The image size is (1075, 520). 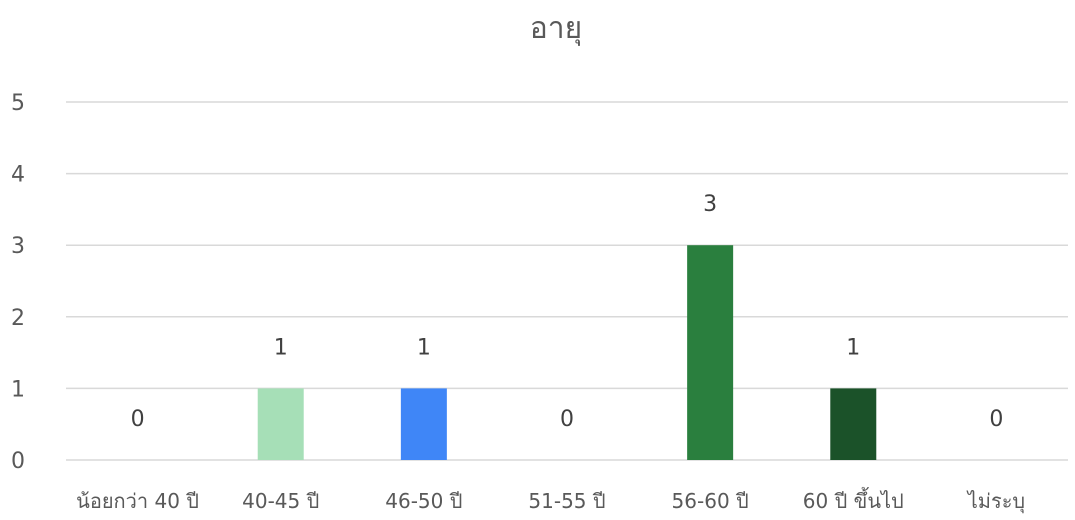 What do you see at coordinates (18, 103) in the screenshot?
I see `y-tick-label-5: 5` at bounding box center [18, 103].